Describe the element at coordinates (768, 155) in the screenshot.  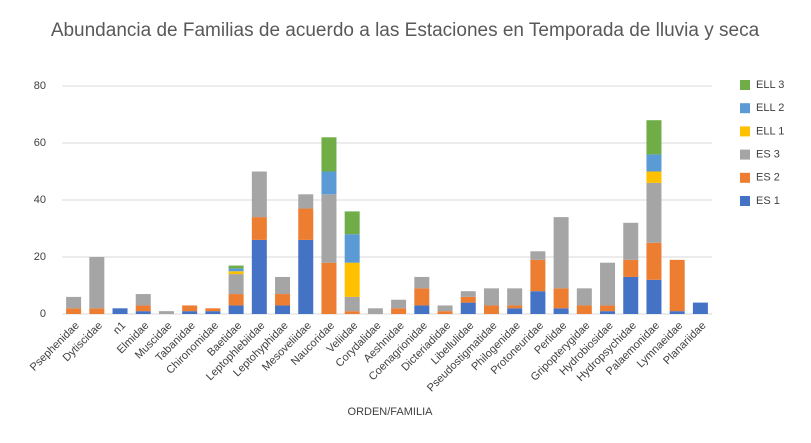
I see `legend-label: ES 3` at that location.